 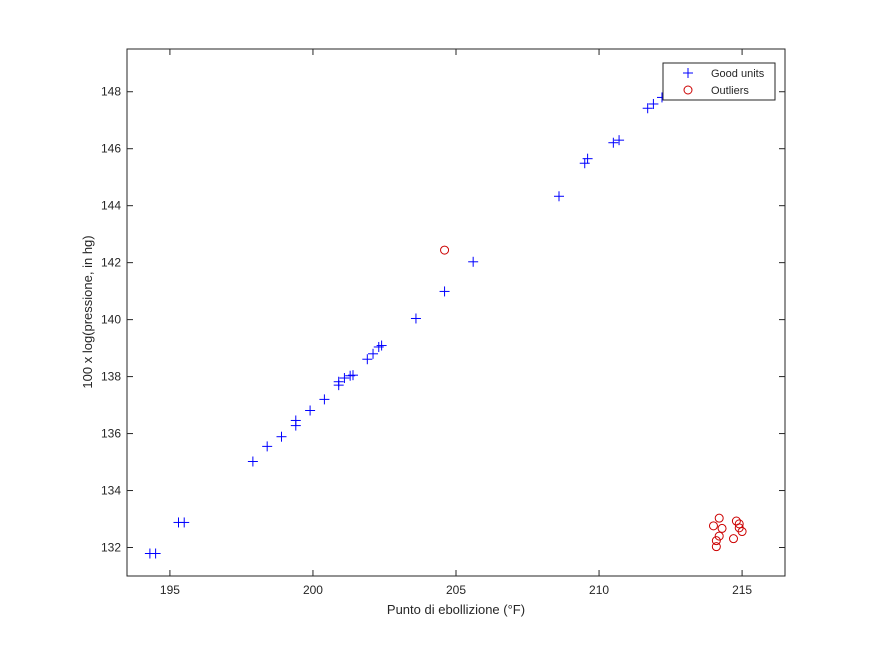 What do you see at coordinates (111, 320) in the screenshot?
I see `y-tick-label: 140` at bounding box center [111, 320].